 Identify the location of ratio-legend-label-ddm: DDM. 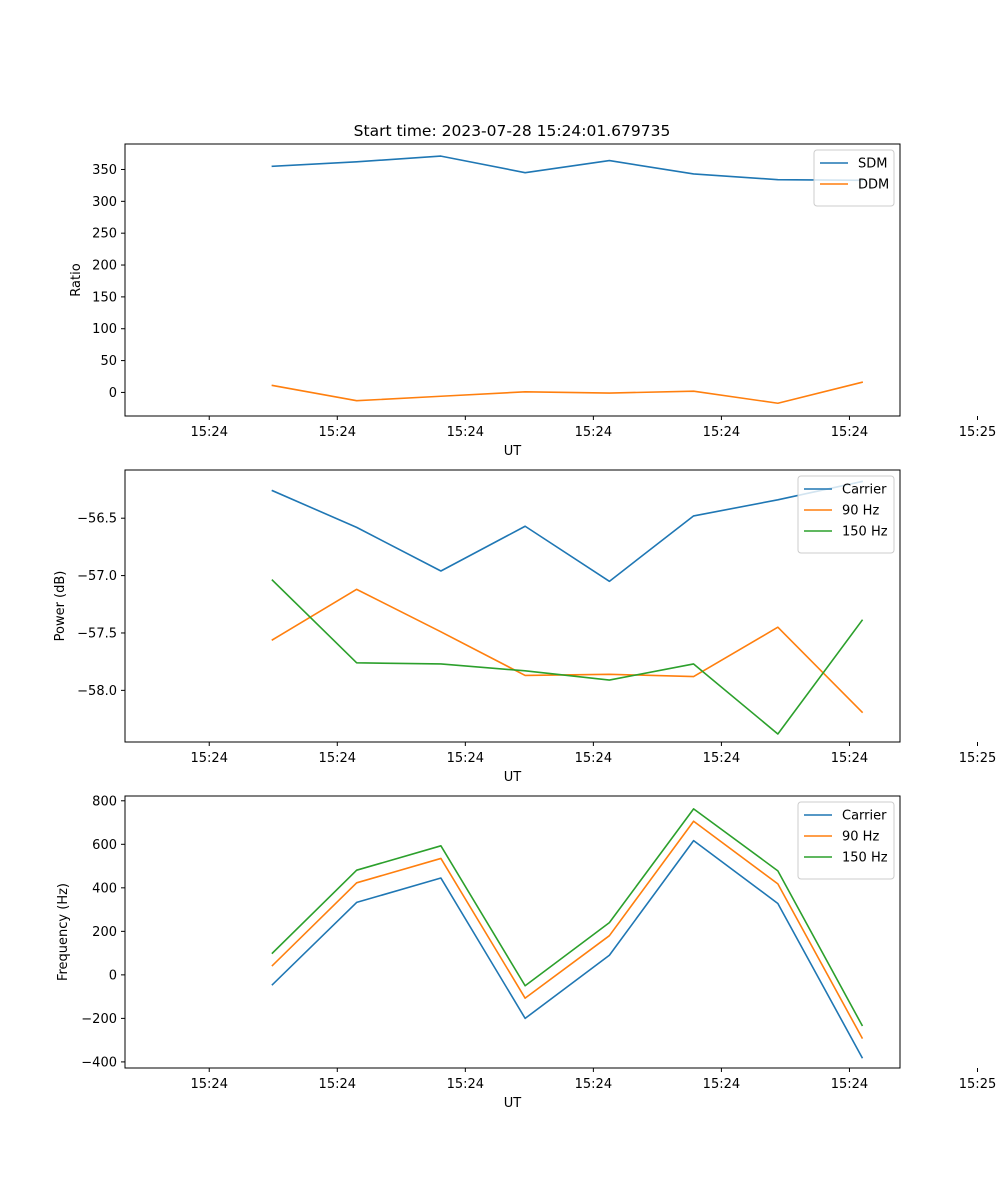
(873, 185).